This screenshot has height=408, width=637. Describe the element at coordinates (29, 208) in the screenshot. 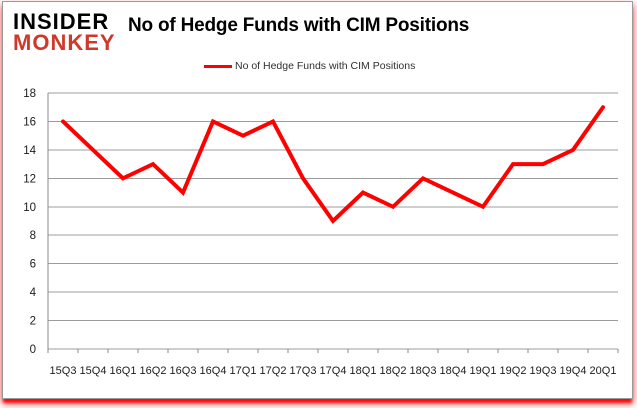

I see `y-axis-label: 10` at that location.